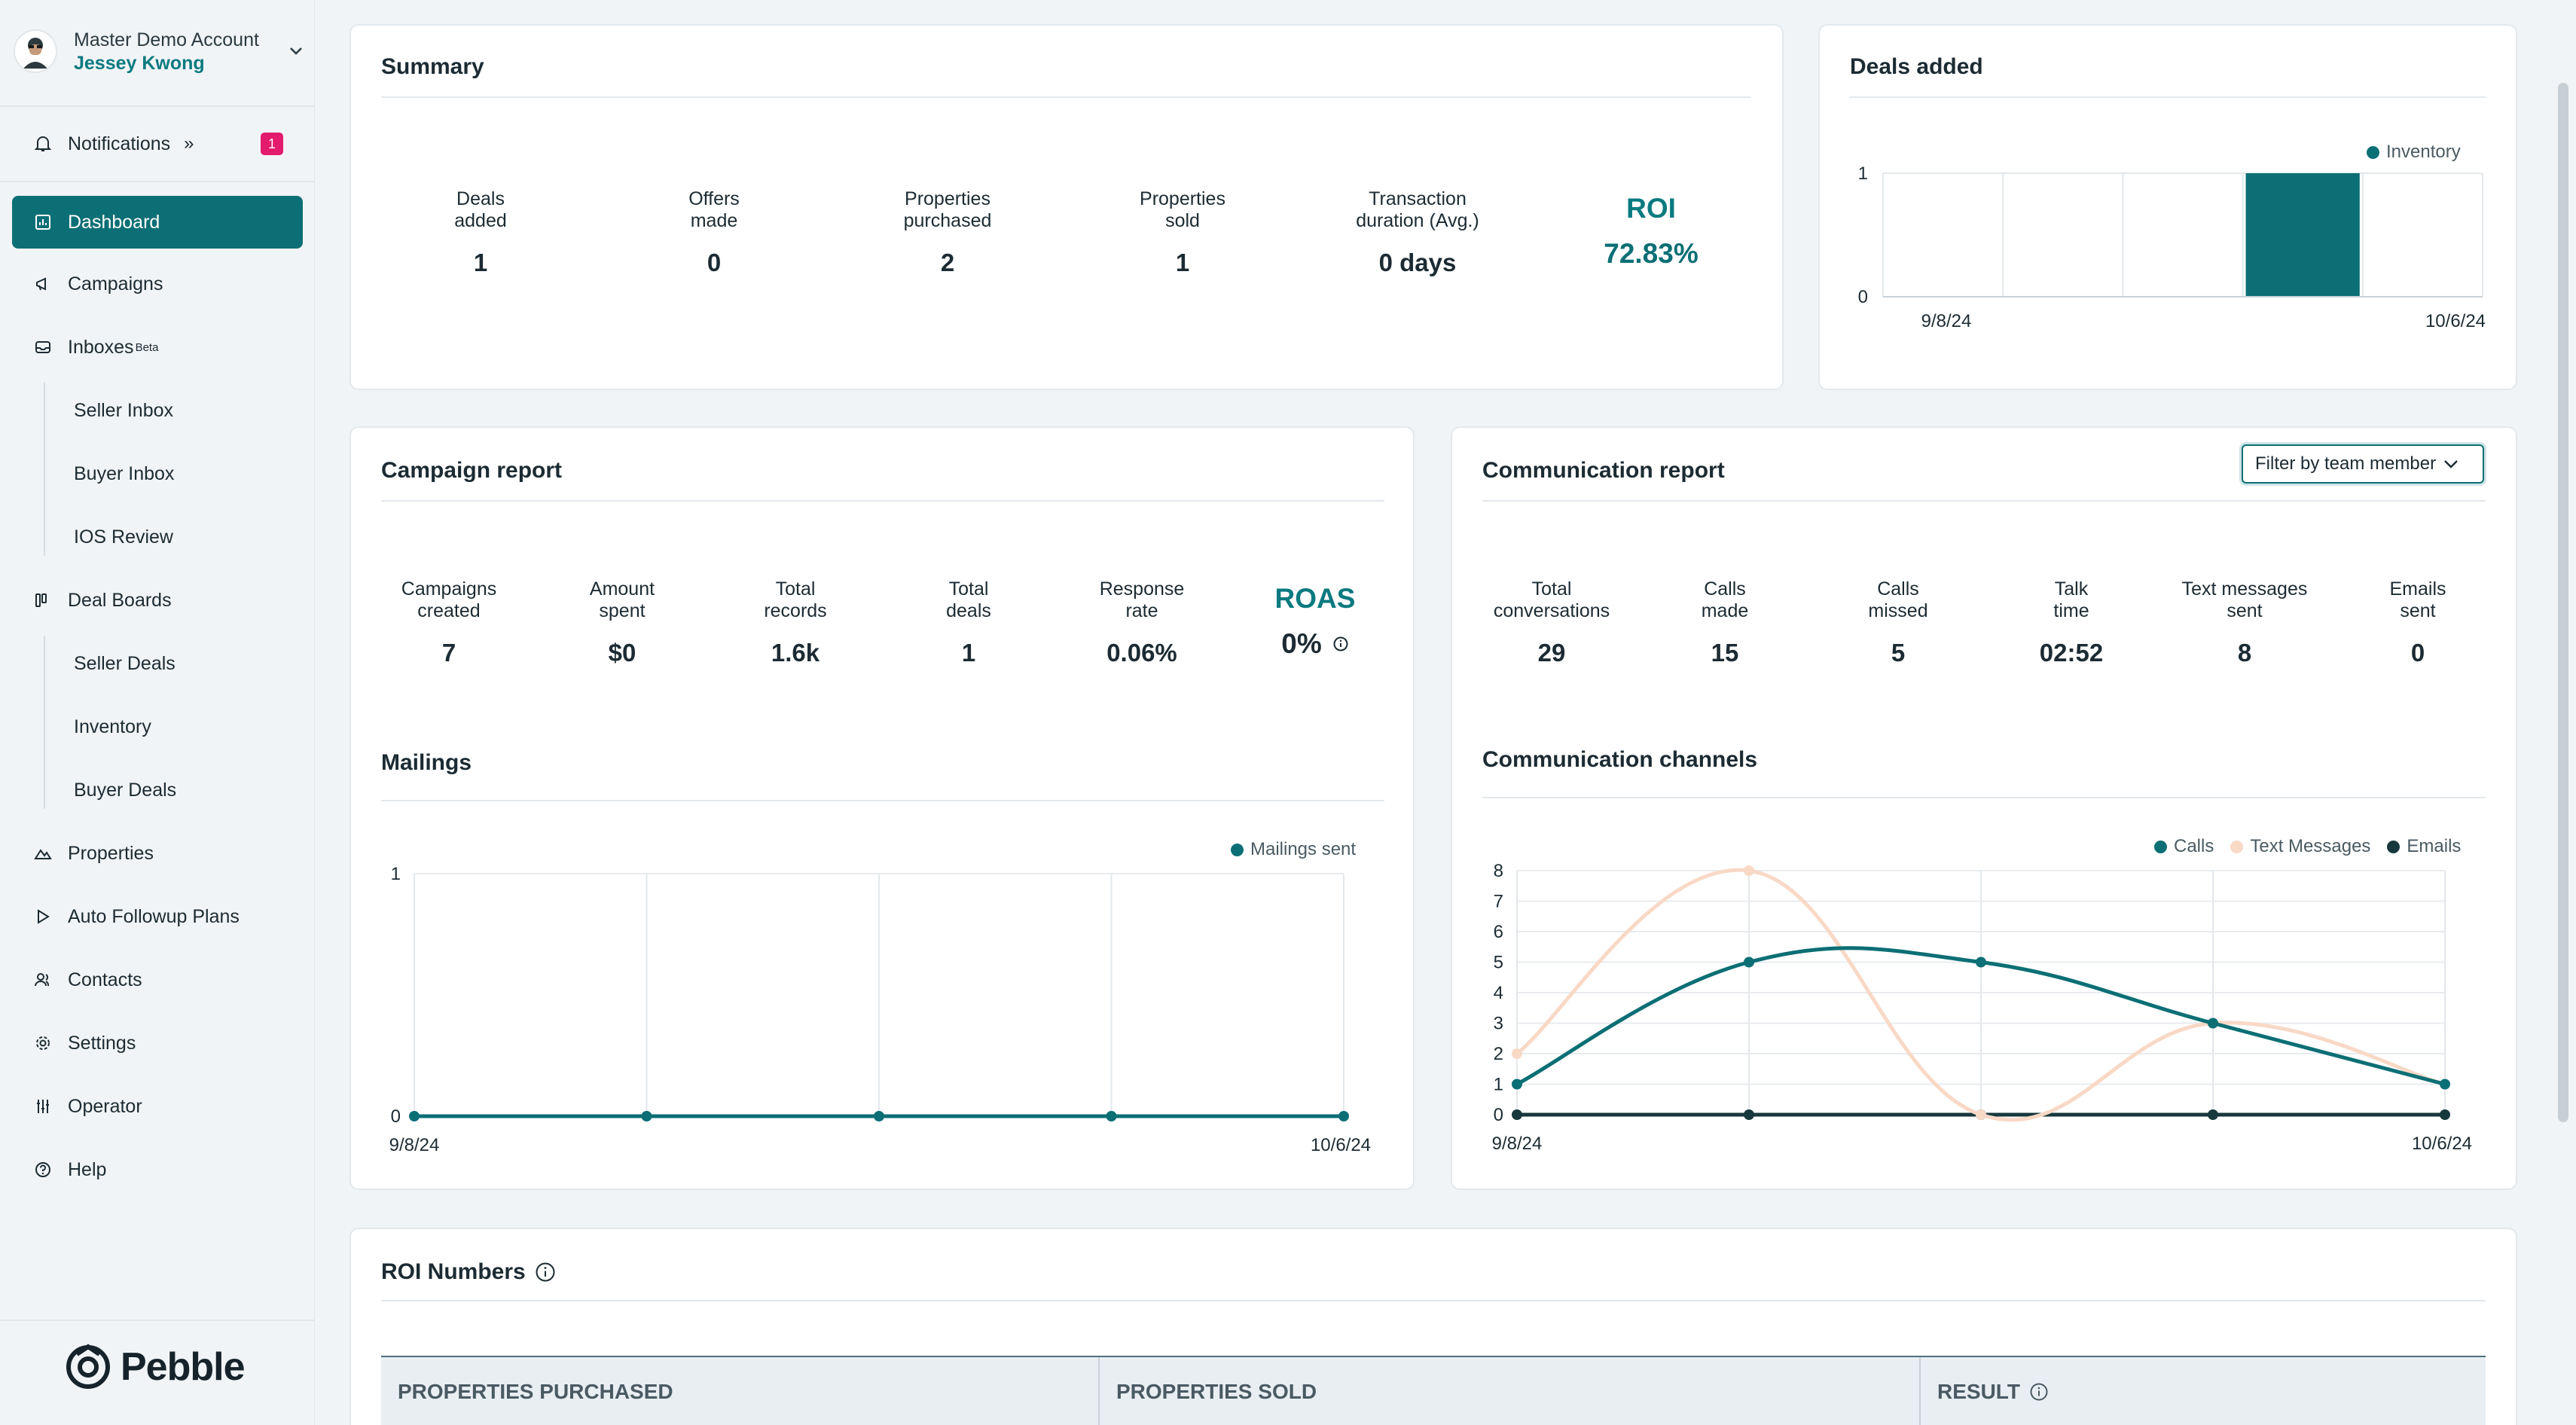 The image size is (2576, 1425). I want to click on column-label: PROPERTIES PURCHASED, so click(535, 1391).